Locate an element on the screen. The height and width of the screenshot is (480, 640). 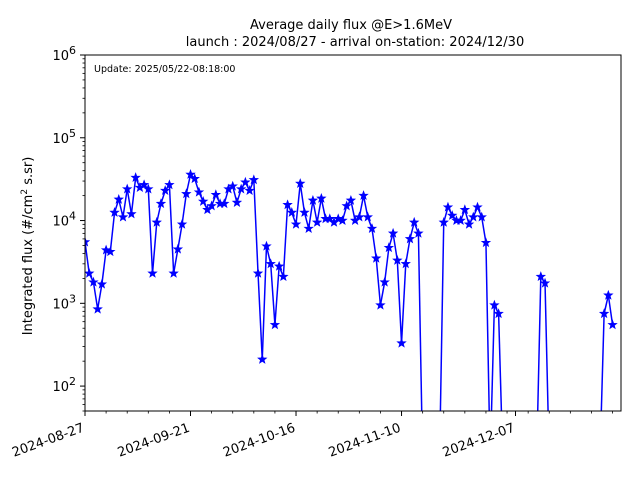
y-tick-label: 10² is located at coordinates (64, 385).